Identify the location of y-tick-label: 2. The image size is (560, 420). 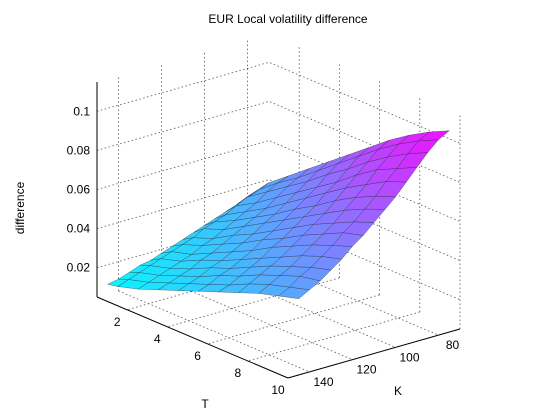
(117, 322).